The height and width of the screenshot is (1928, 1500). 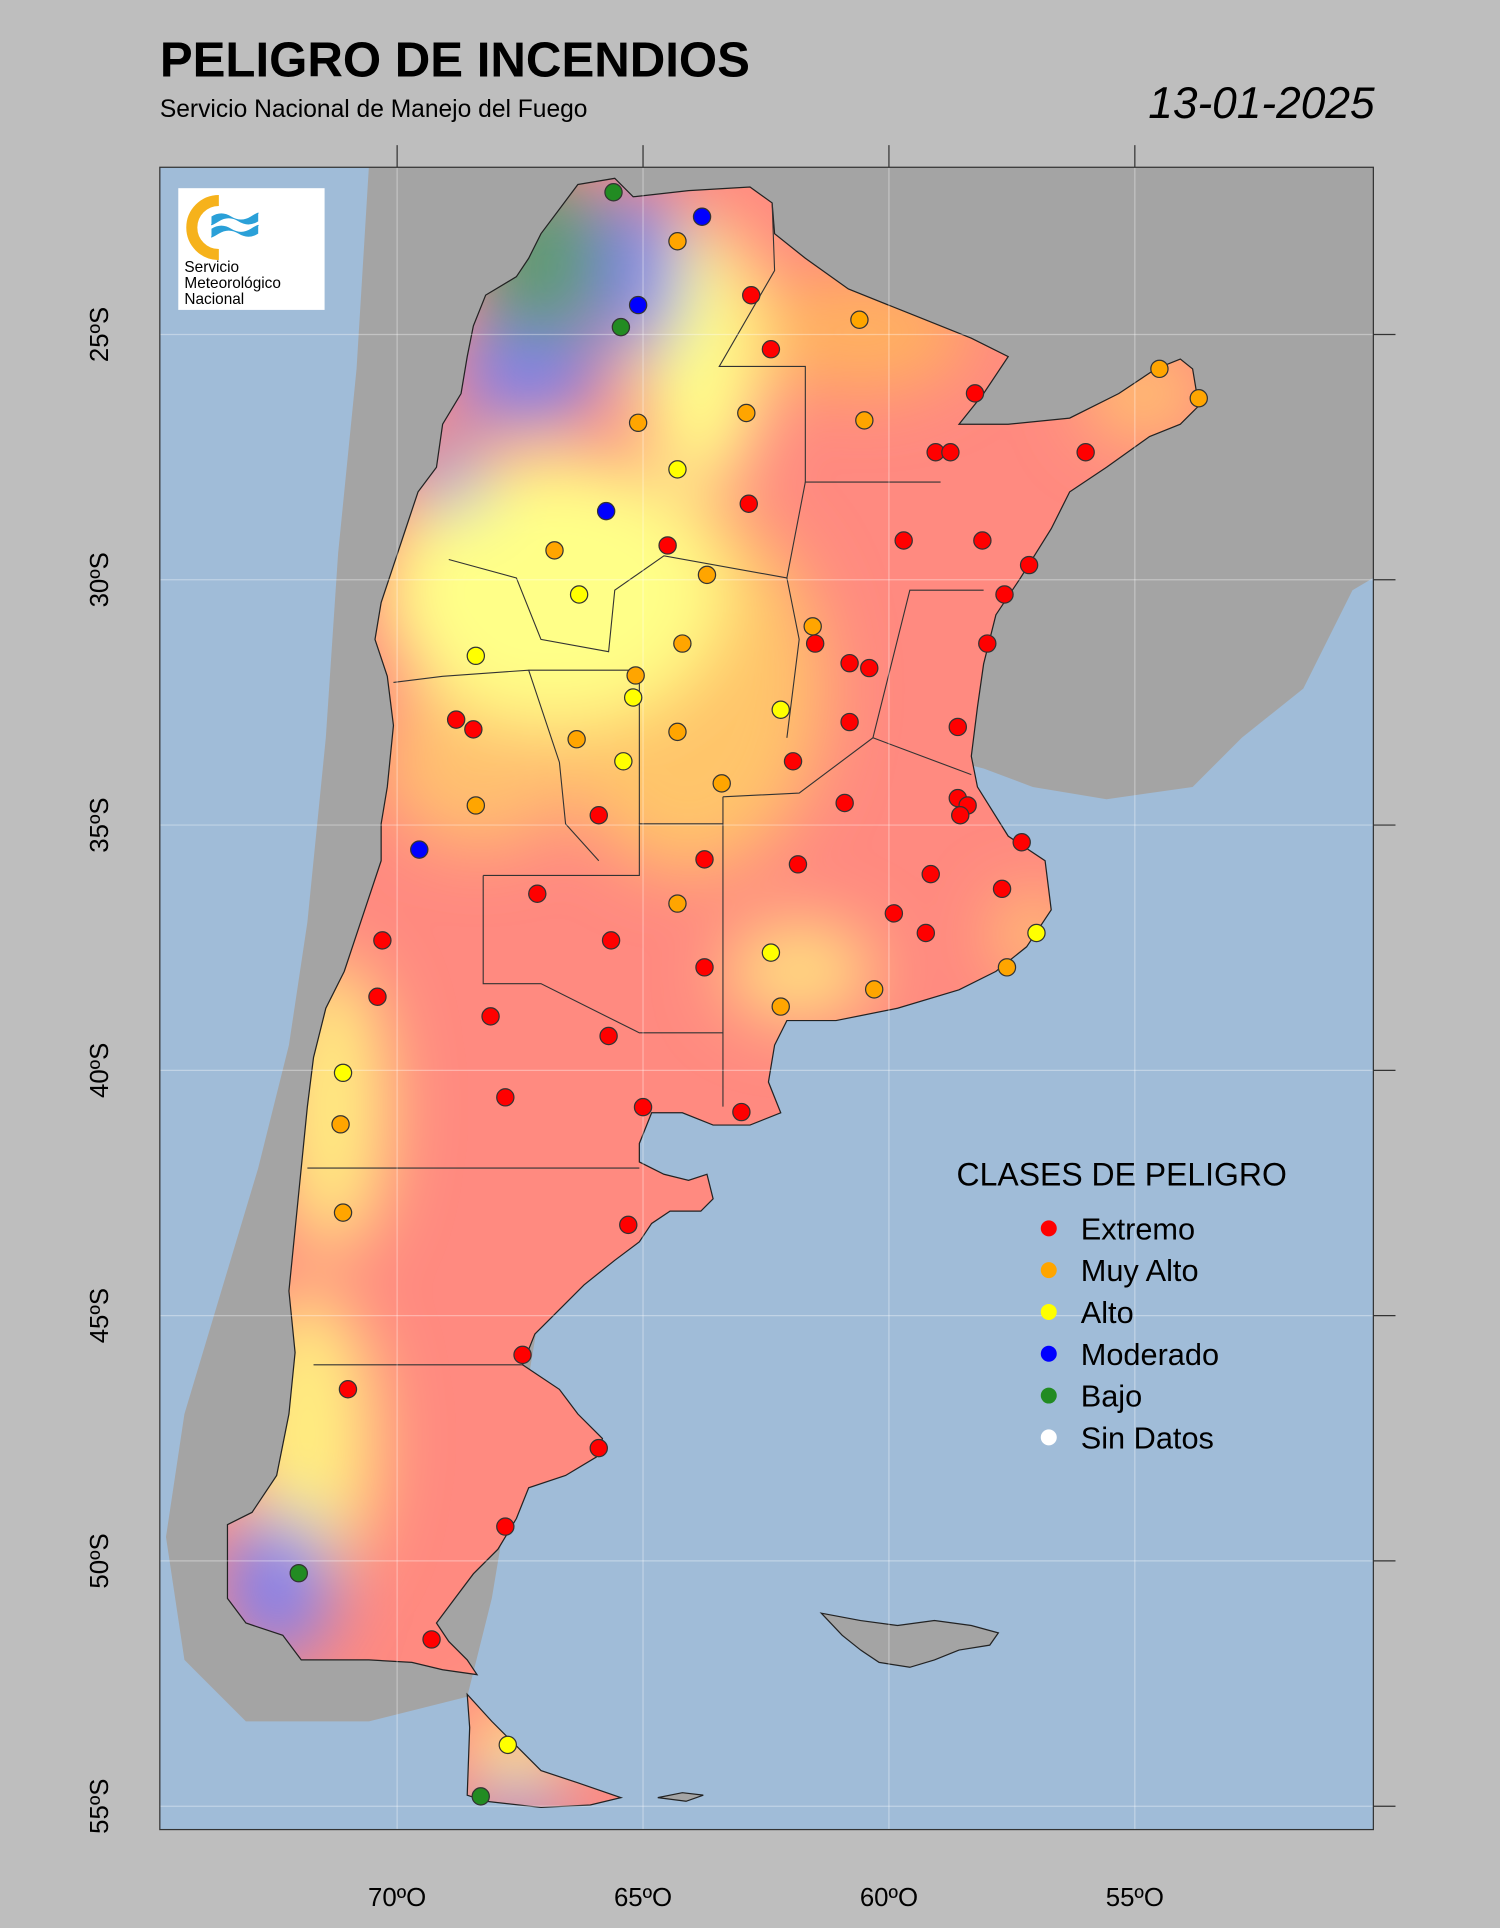 I want to click on lat-label: 50ºS, so click(x=100, y=1560).